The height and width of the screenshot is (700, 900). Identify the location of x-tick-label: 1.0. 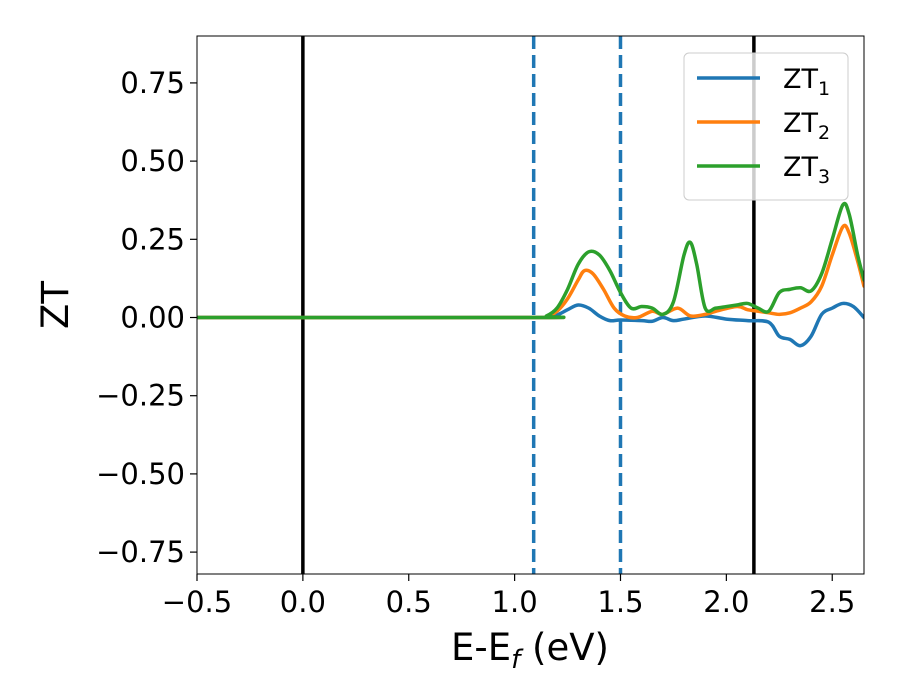
(515, 602).